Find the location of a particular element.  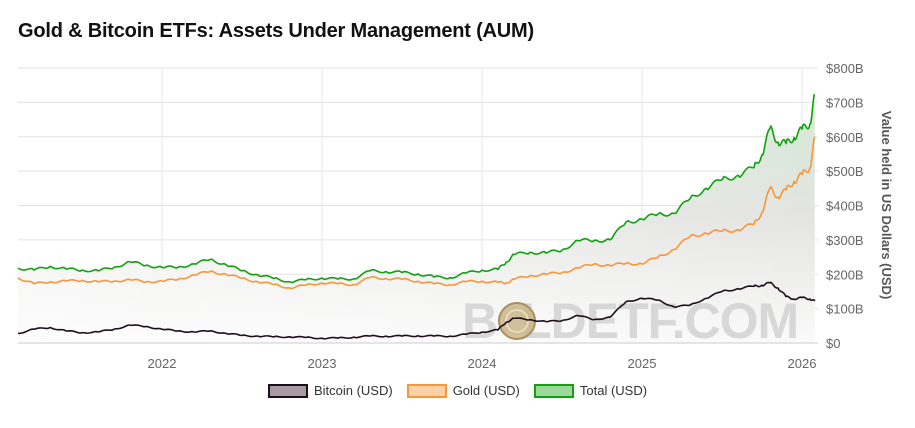

watermark-logo: B LDETF.COM is located at coordinates (630, 321).